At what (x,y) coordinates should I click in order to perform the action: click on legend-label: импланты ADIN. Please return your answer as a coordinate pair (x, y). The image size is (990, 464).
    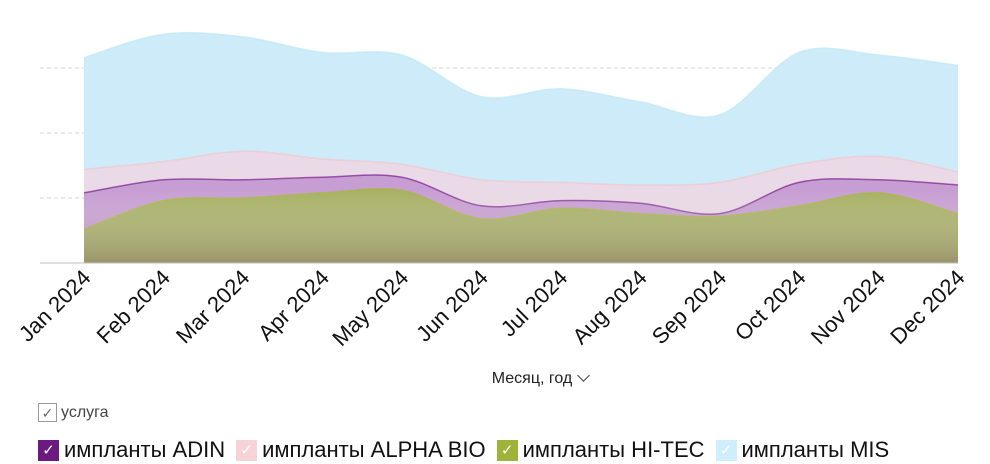
    Looking at the image, I should click on (145, 449).